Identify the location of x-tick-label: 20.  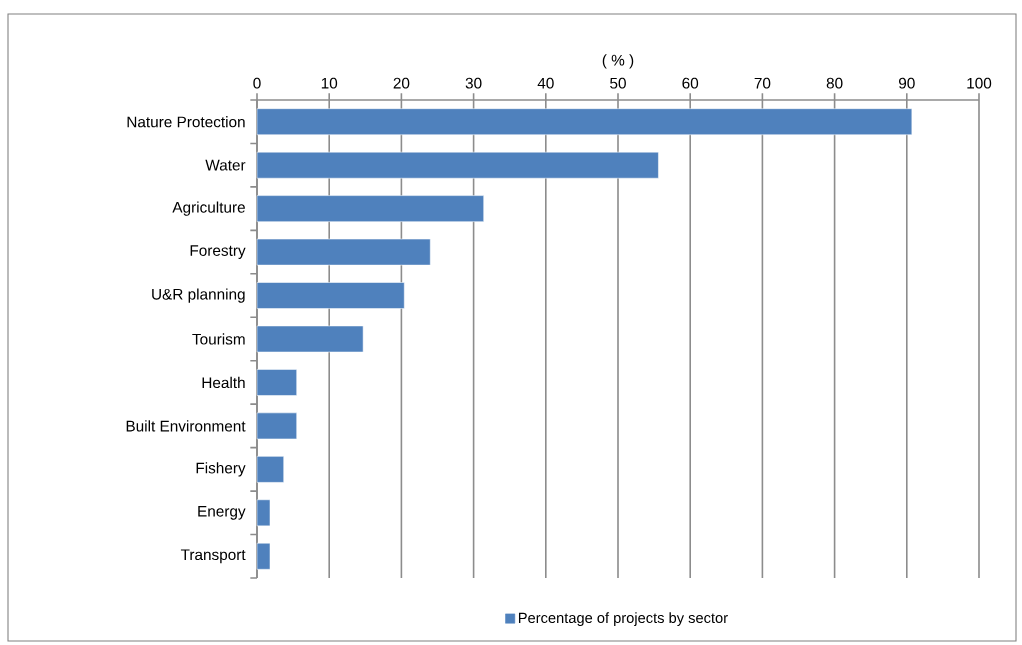
(401, 83).